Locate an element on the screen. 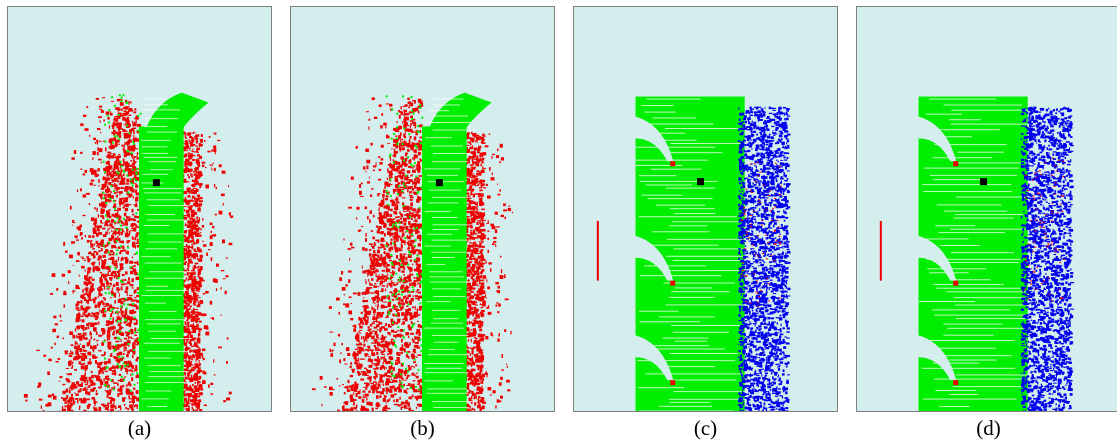 This screenshot has height=443, width=1117. caption-c: (c) is located at coordinates (705, 428).